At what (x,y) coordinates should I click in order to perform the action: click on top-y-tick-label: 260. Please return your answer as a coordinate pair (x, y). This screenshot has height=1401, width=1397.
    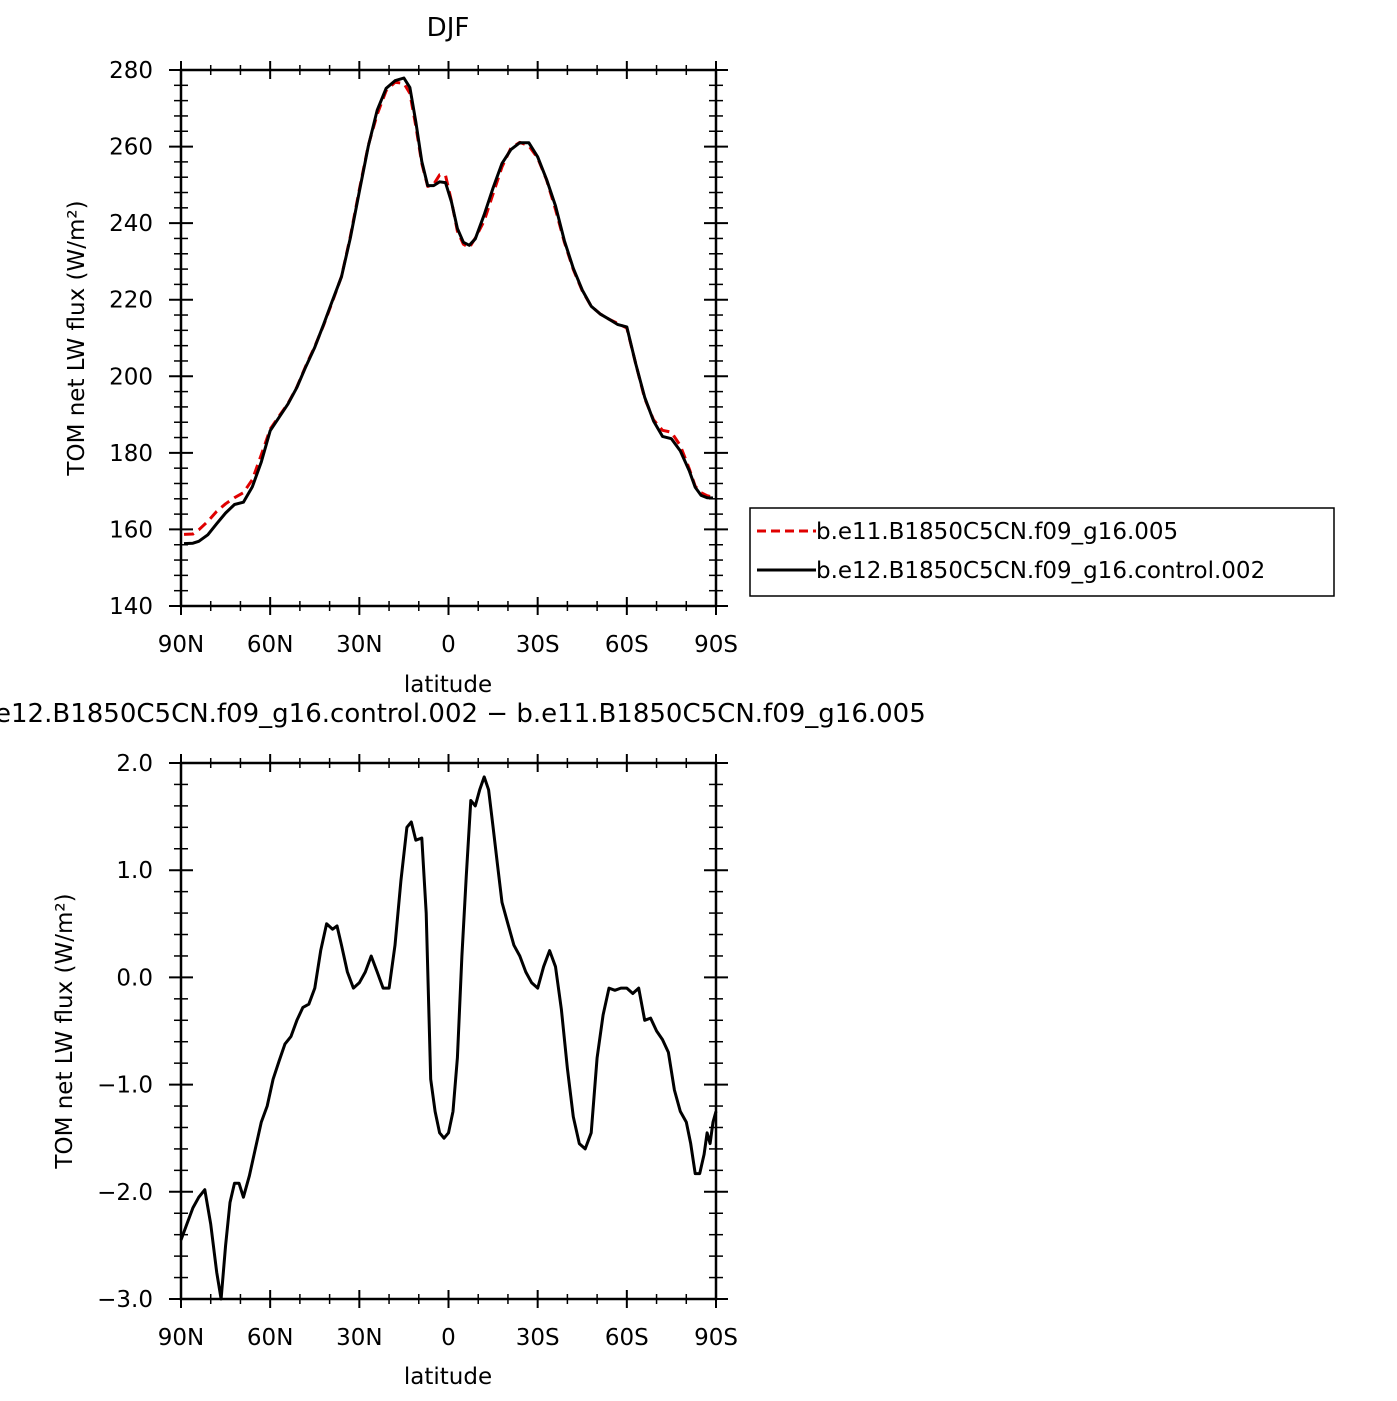
    Looking at the image, I should click on (131, 148).